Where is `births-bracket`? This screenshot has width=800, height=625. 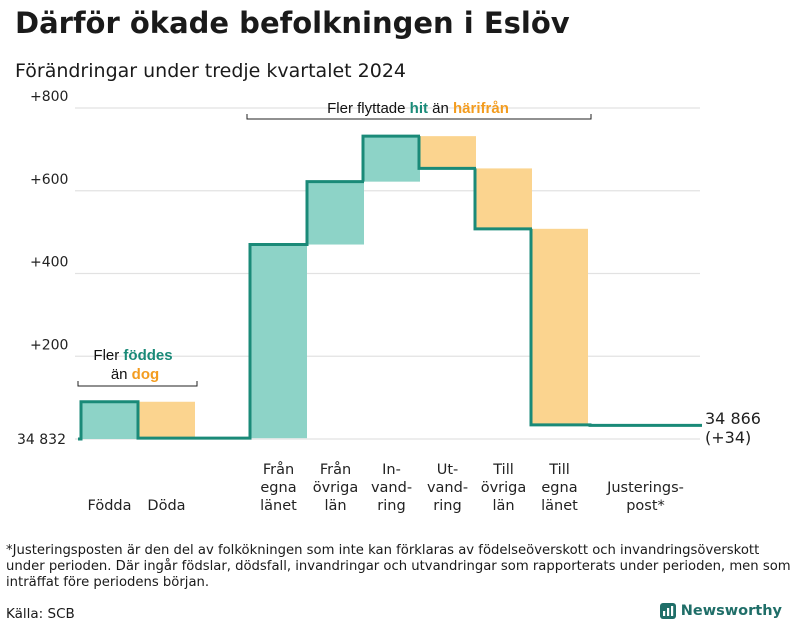 births-bracket is located at coordinates (137, 384).